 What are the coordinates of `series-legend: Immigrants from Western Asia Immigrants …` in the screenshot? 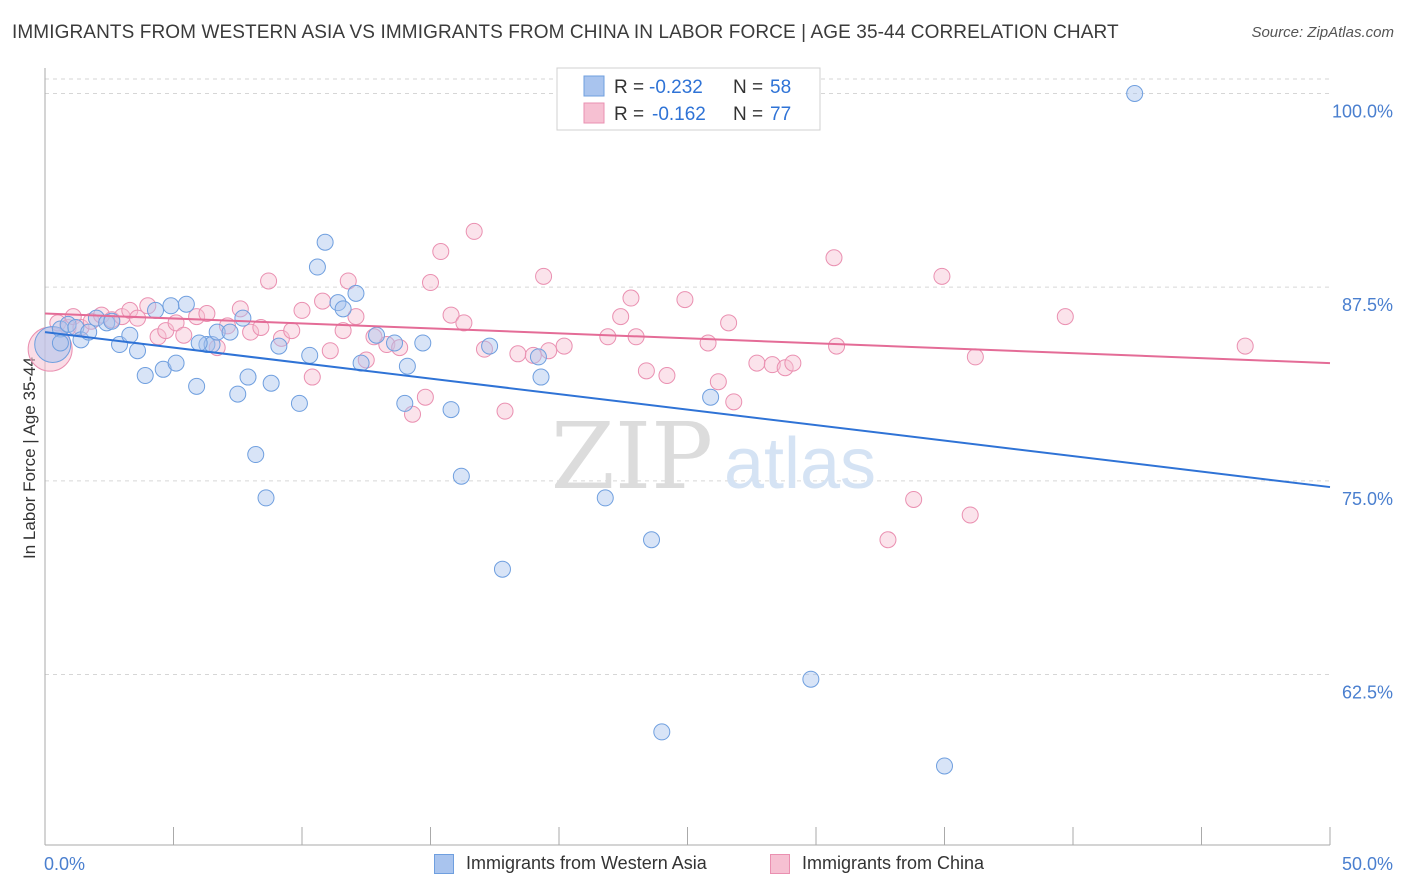 It's located at (703, 865).